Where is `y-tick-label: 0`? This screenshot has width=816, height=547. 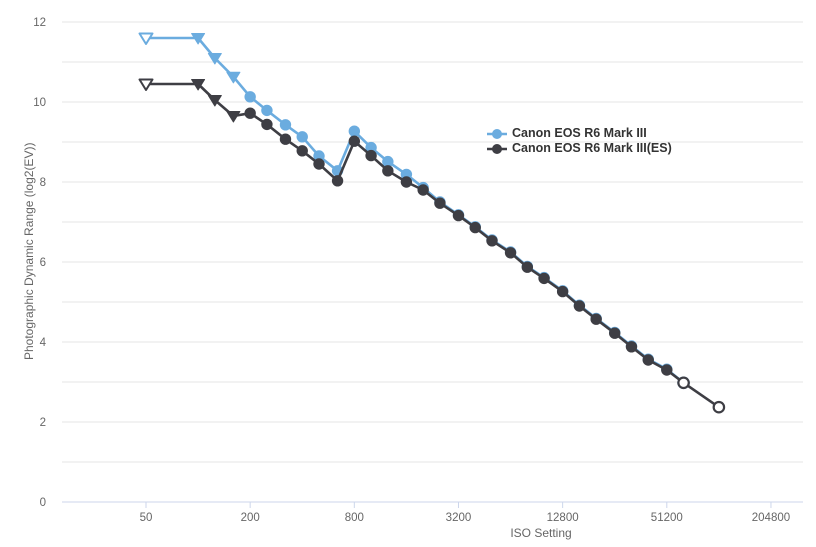
y-tick-label: 0 is located at coordinates (43, 503).